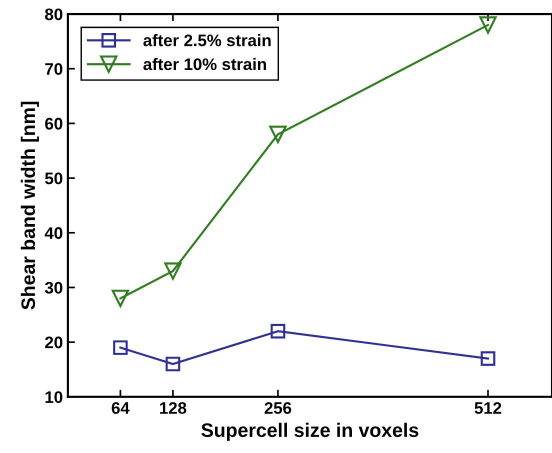  I want to click on y-tick-label: 60, so click(53, 124).